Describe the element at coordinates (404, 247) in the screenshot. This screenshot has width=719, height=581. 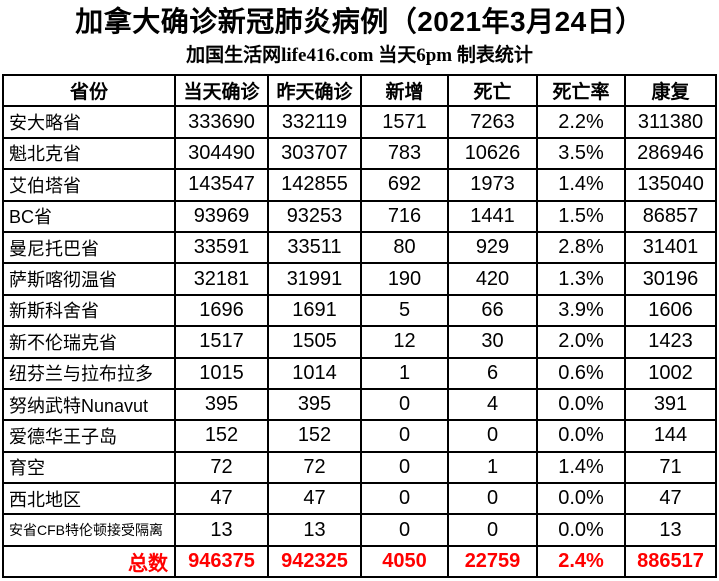
I see `cell-new: 80` at that location.